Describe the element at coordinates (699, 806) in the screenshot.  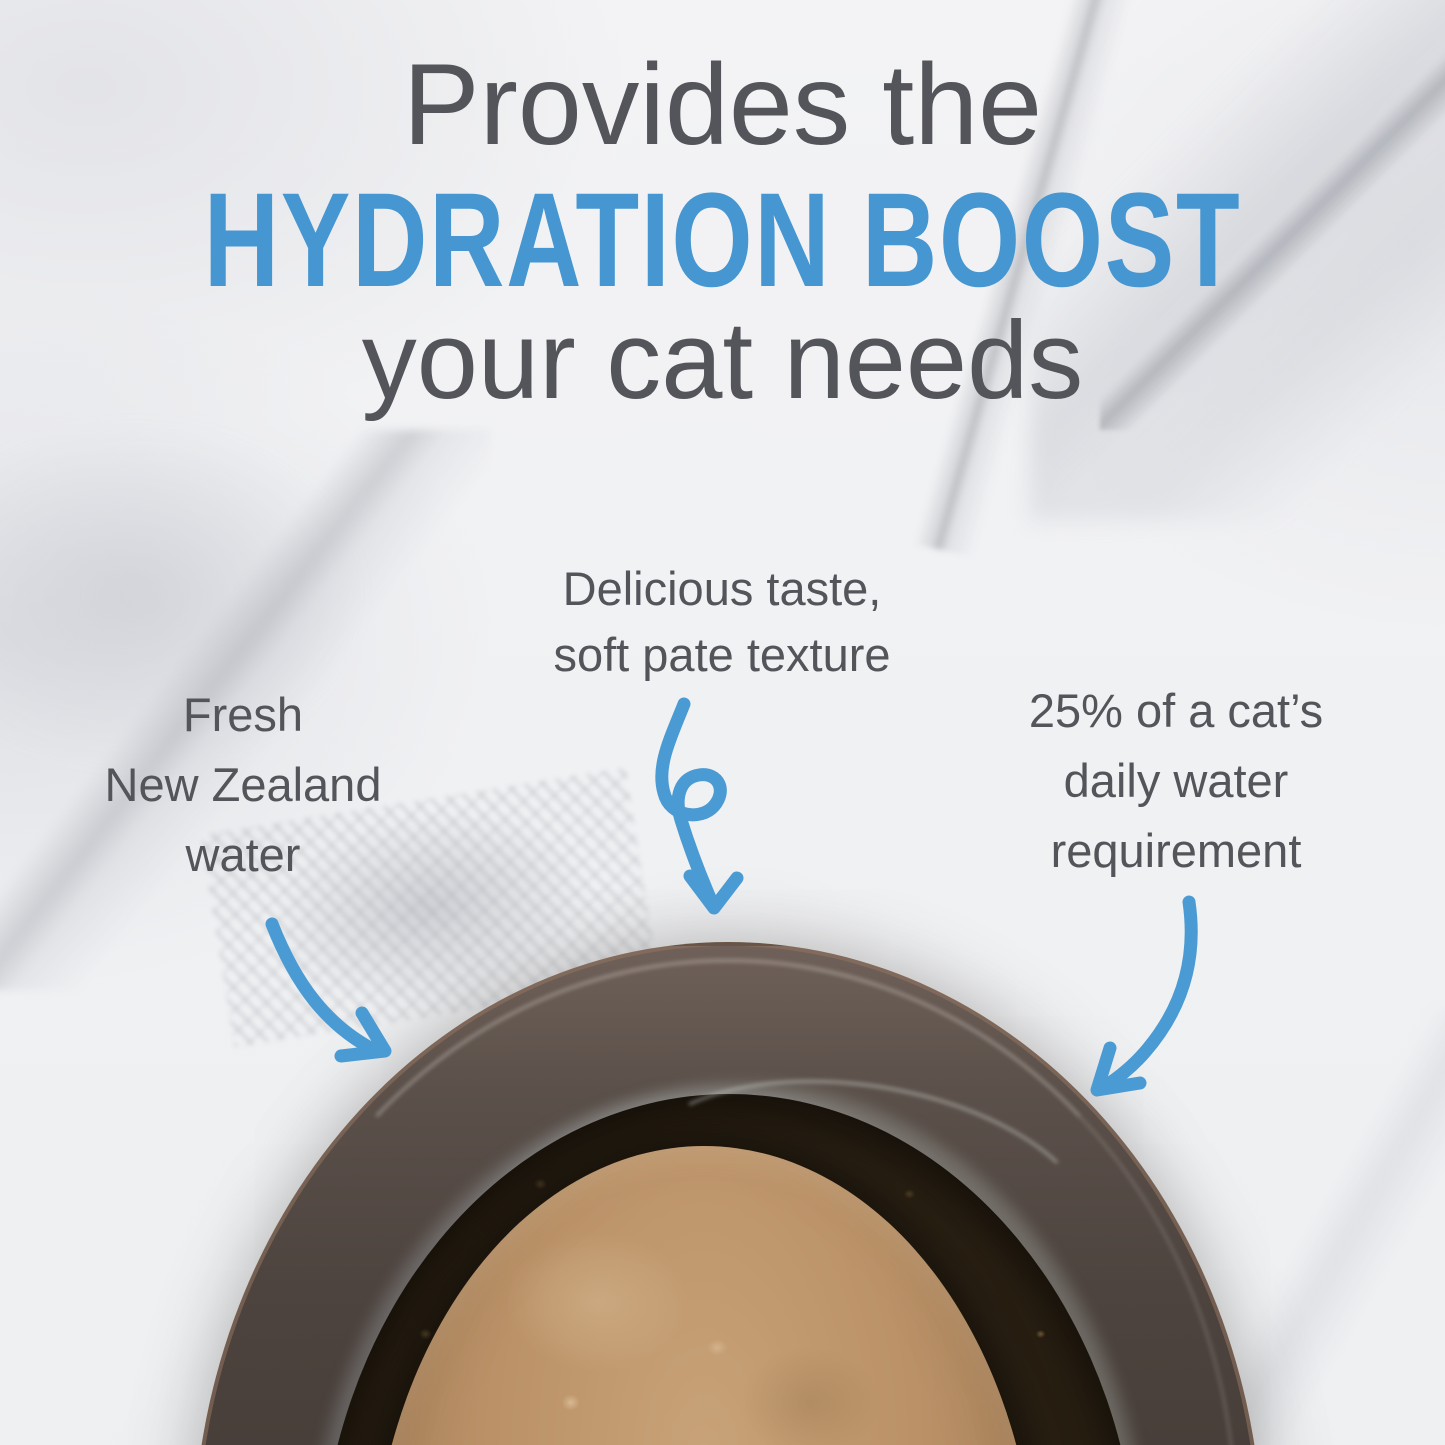
I see `loop-arrow-down-icon` at that location.